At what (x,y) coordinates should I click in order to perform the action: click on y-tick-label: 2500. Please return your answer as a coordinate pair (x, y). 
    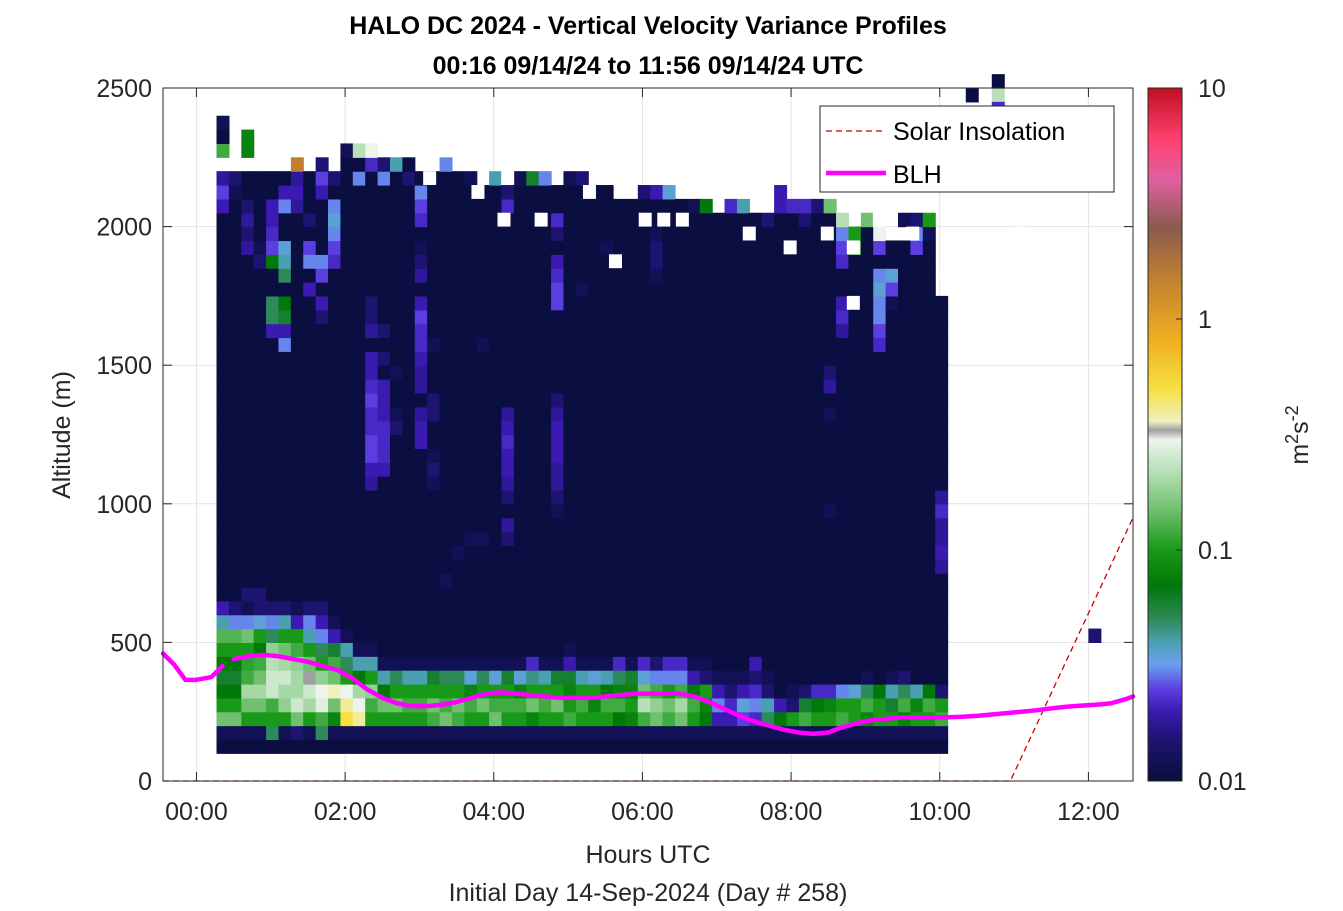
    Looking at the image, I should click on (124, 89).